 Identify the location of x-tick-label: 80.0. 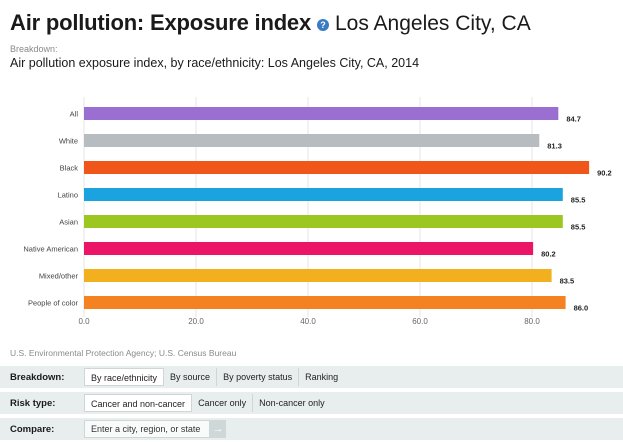
(532, 321).